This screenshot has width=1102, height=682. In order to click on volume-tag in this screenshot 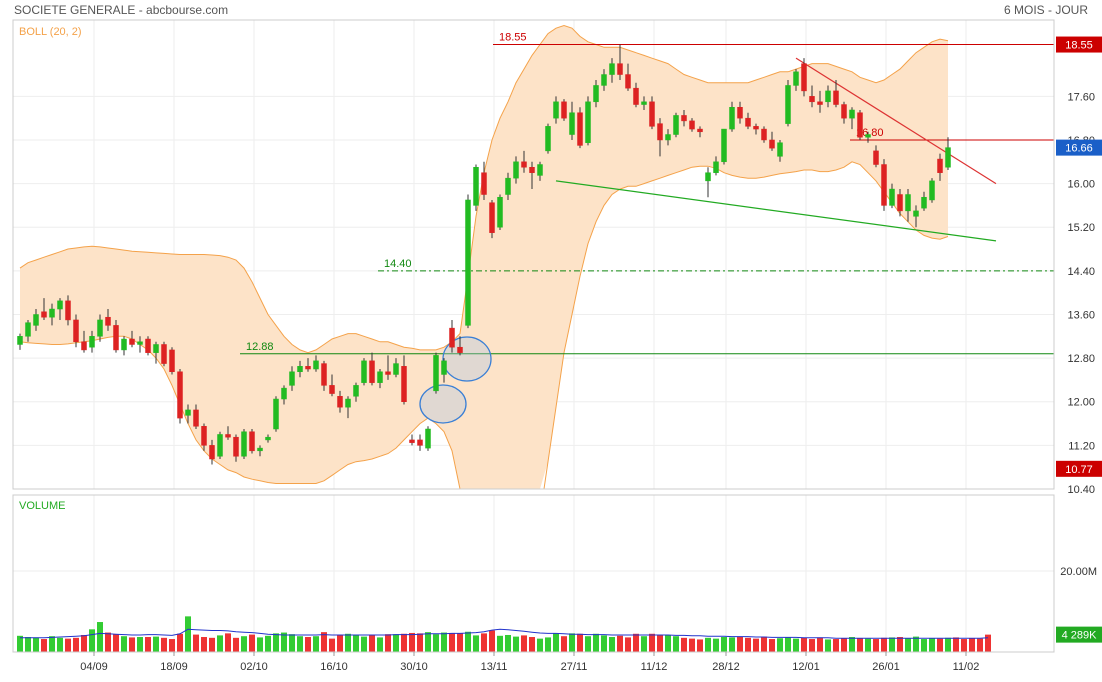, I will do `click(1079, 634)`.